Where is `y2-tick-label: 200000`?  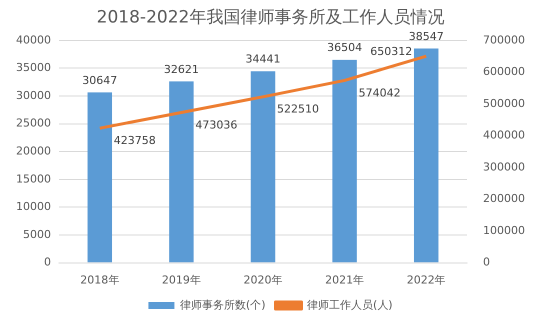
y2-tick-label: 200000 is located at coordinates (504, 199).